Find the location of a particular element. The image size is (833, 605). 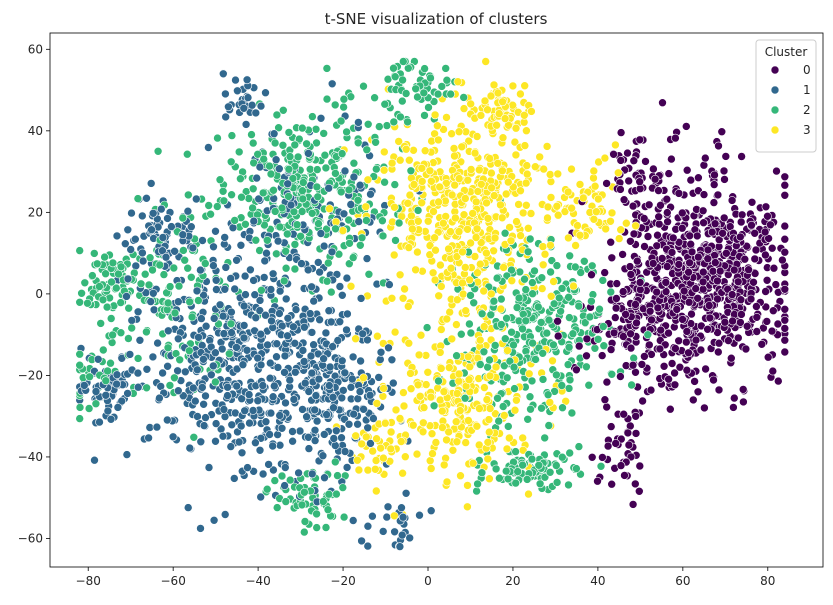

y-tick-label: −40 is located at coordinates (30, 457).